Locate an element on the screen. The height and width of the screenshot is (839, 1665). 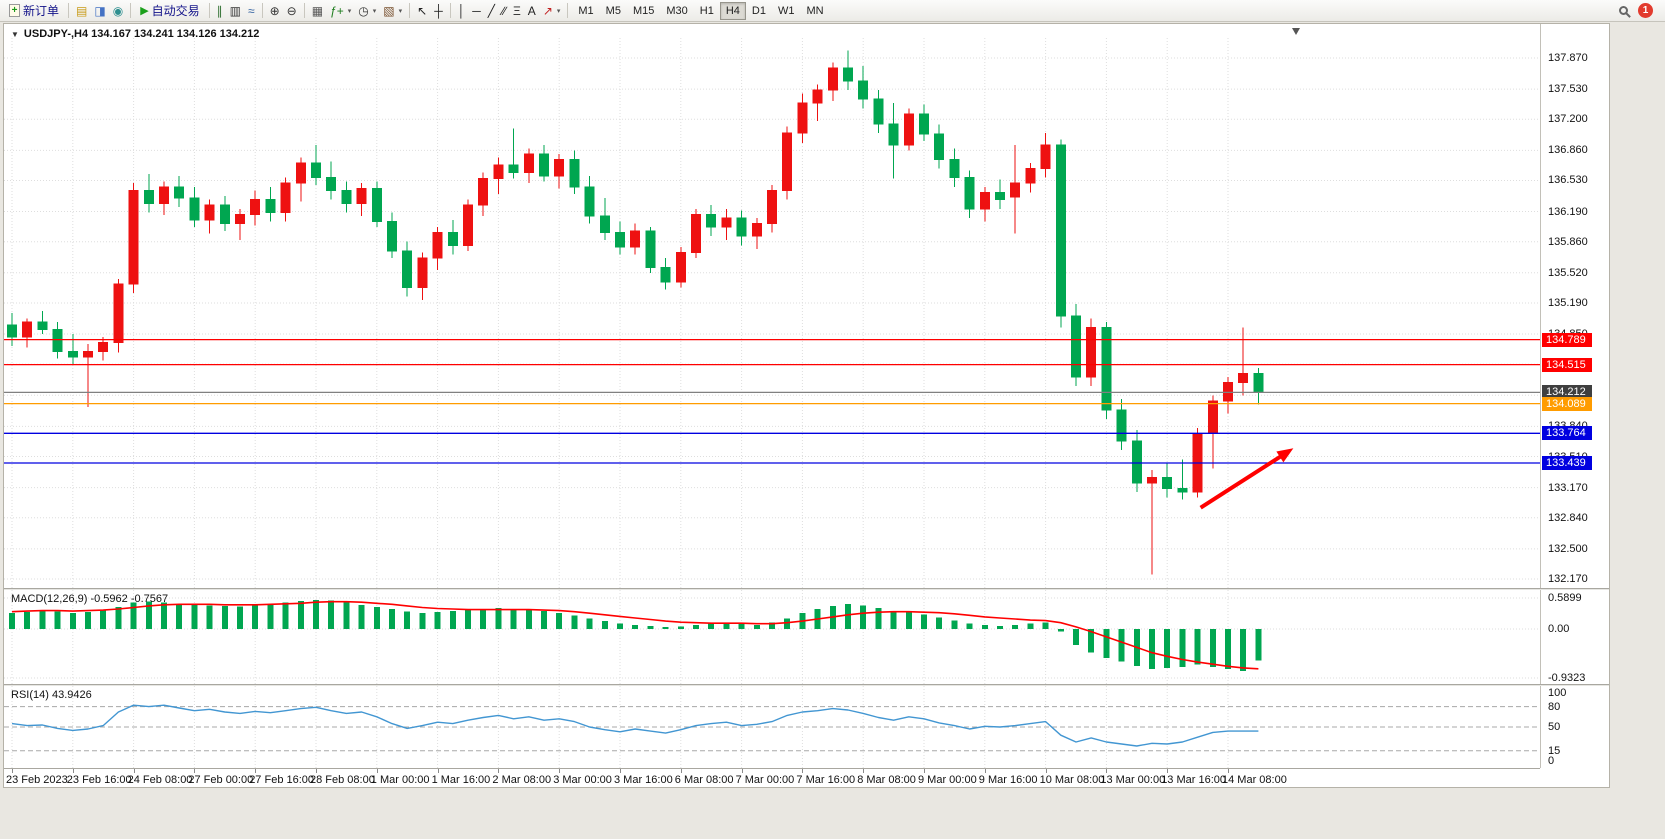
price-axis-label: 135.520 is located at coordinates (1568, 272).